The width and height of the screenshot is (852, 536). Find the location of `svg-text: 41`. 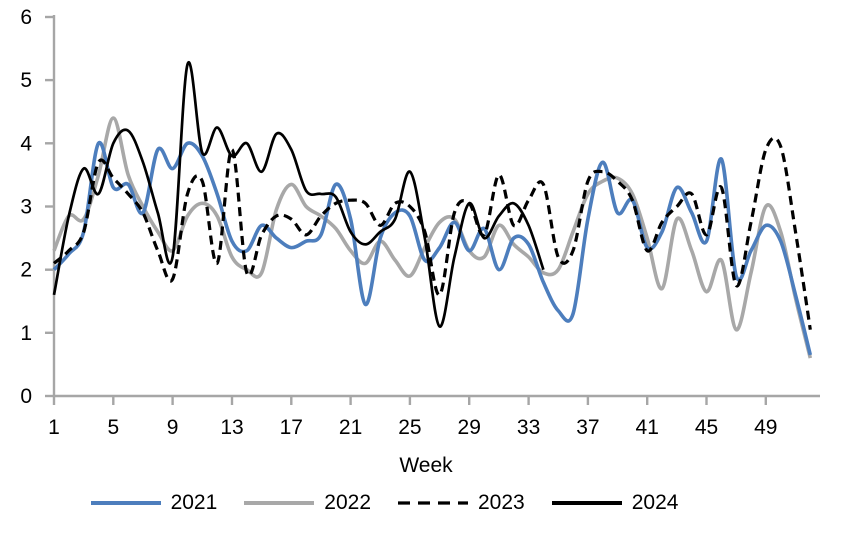

svg-text: 41 is located at coordinates (647, 427).